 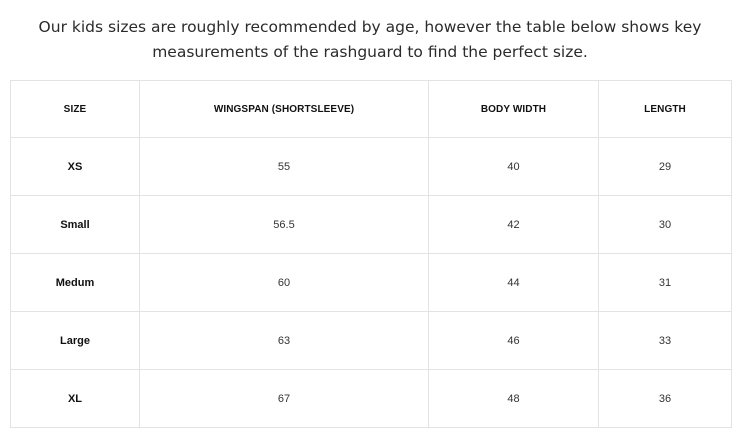 What do you see at coordinates (665, 340) in the screenshot?
I see `length-cell: 33` at bounding box center [665, 340].